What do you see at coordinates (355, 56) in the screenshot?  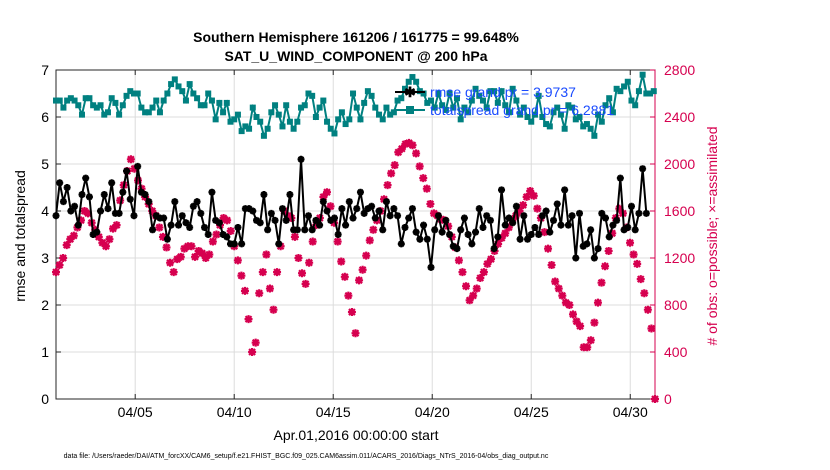 I see `chart-title-line2: SAT_U_WIND_COMPONENT @ 200 hPa` at bounding box center [355, 56].